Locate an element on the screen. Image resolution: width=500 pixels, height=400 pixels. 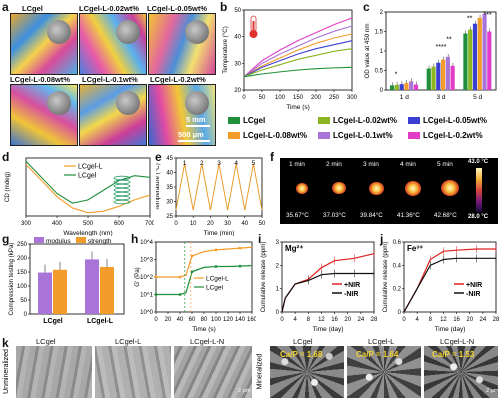
thermal-tile: 3 min 39.84°C is located at coordinates (376, 191).